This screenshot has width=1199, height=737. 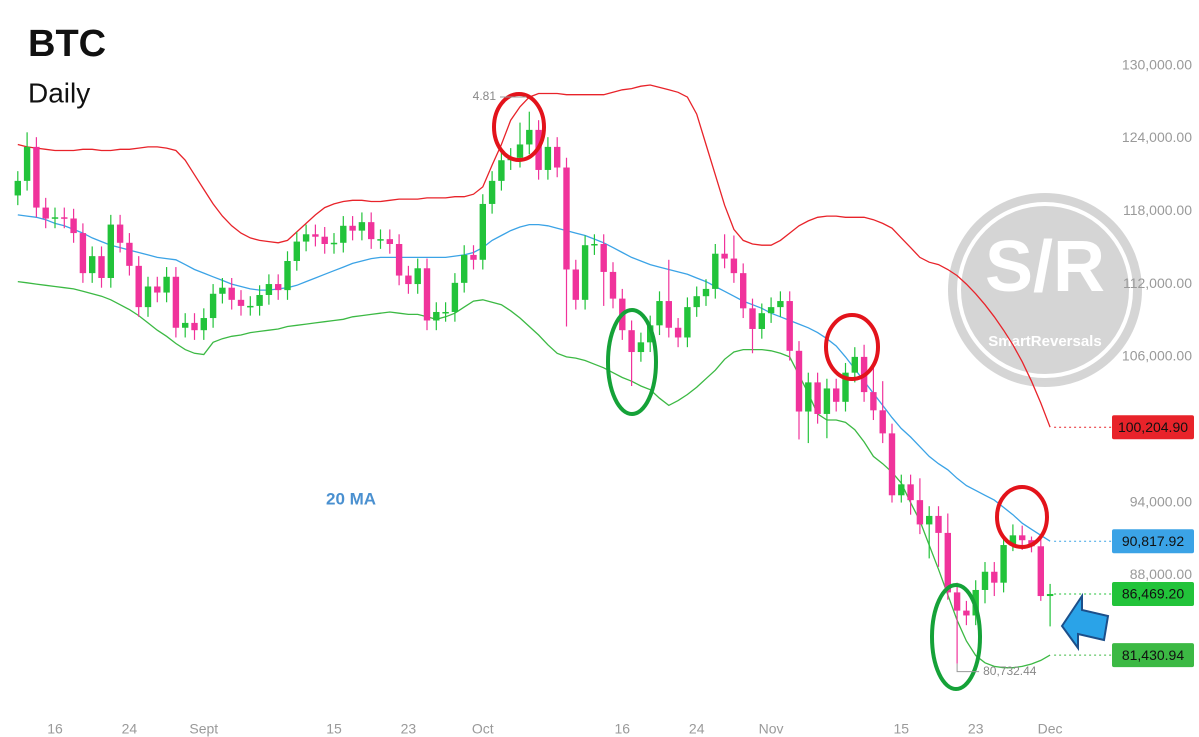 I want to click on y-tick-label: 88,000.00, so click(x=1161, y=574).